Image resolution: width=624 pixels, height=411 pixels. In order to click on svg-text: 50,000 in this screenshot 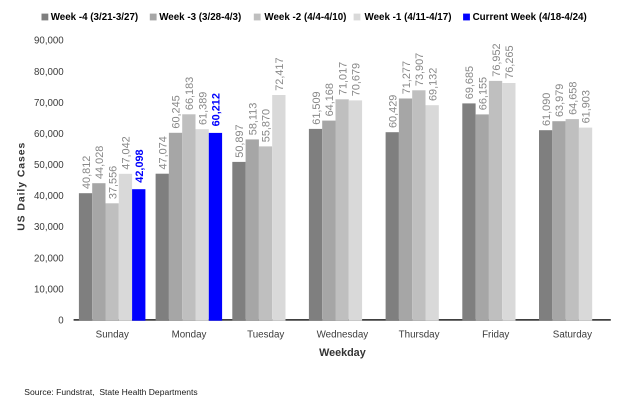, I will do `click(49, 165)`.